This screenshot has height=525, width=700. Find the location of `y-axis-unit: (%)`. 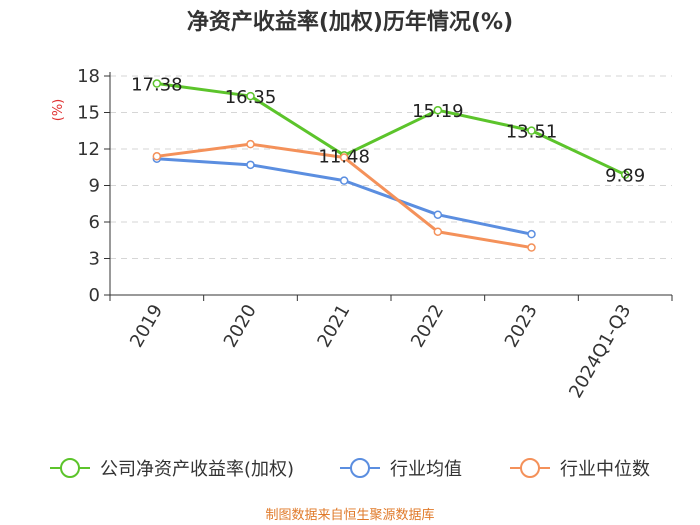

y-axis-unit: (%) is located at coordinates (58, 110).